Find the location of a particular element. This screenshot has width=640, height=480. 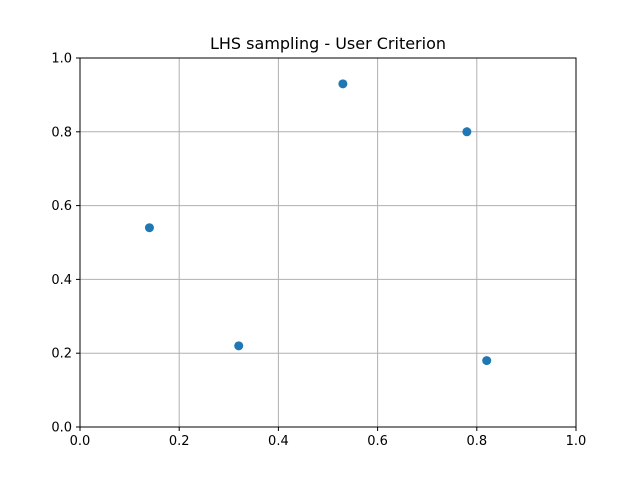

y-tick-label: 0.0 is located at coordinates (61, 428).